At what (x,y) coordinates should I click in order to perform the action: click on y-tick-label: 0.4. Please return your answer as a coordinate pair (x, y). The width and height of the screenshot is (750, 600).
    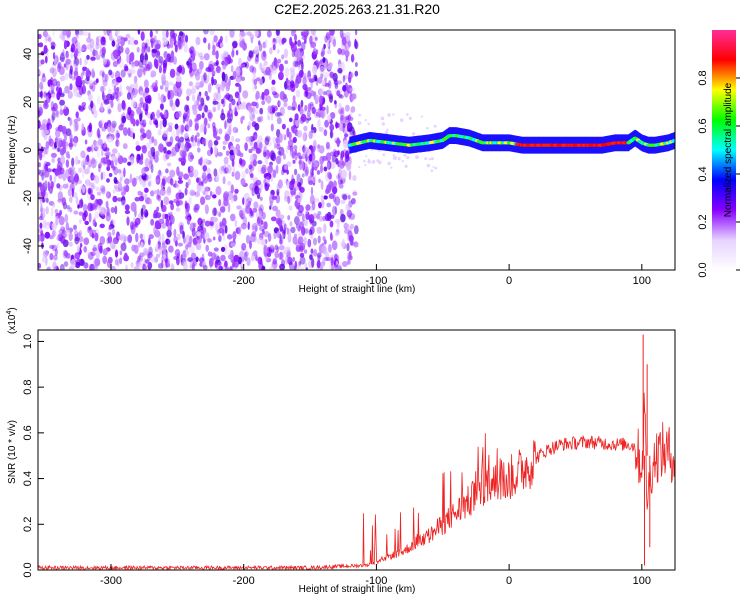
    Looking at the image, I should click on (28, 478).